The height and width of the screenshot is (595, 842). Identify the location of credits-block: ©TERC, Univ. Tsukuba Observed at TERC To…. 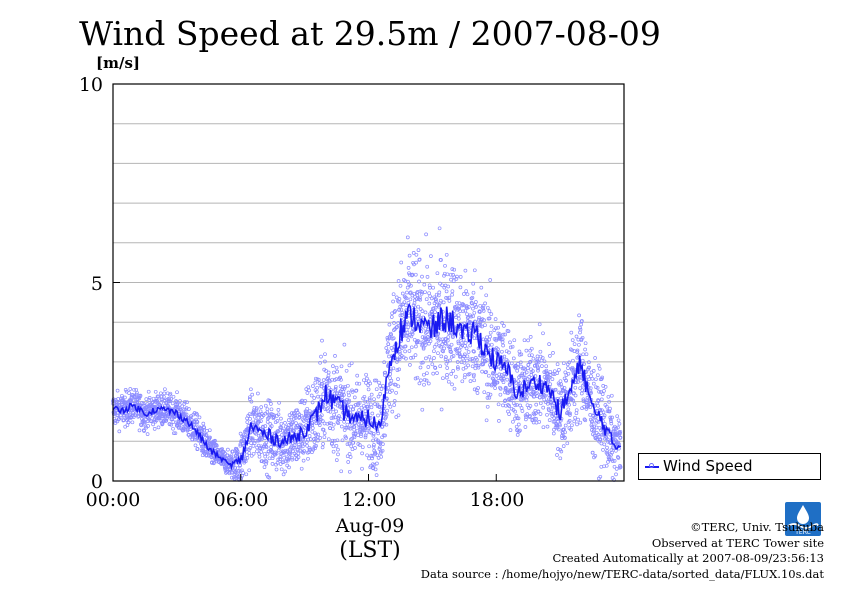
(622, 551).